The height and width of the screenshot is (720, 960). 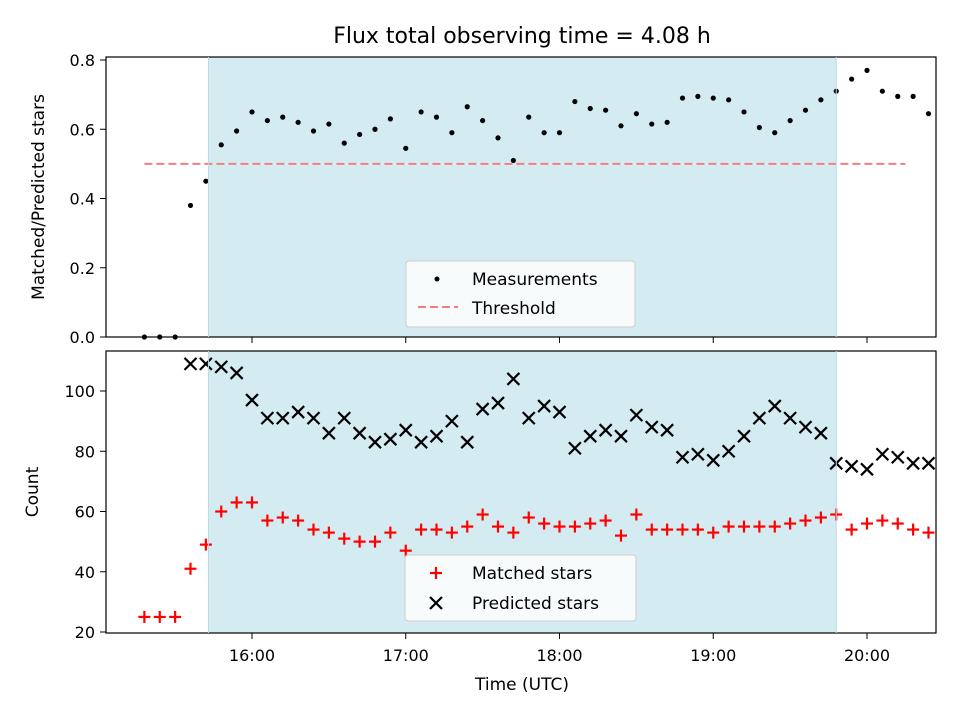 What do you see at coordinates (436, 573) in the screenshot?
I see `legend-matched-stars-marker` at bounding box center [436, 573].